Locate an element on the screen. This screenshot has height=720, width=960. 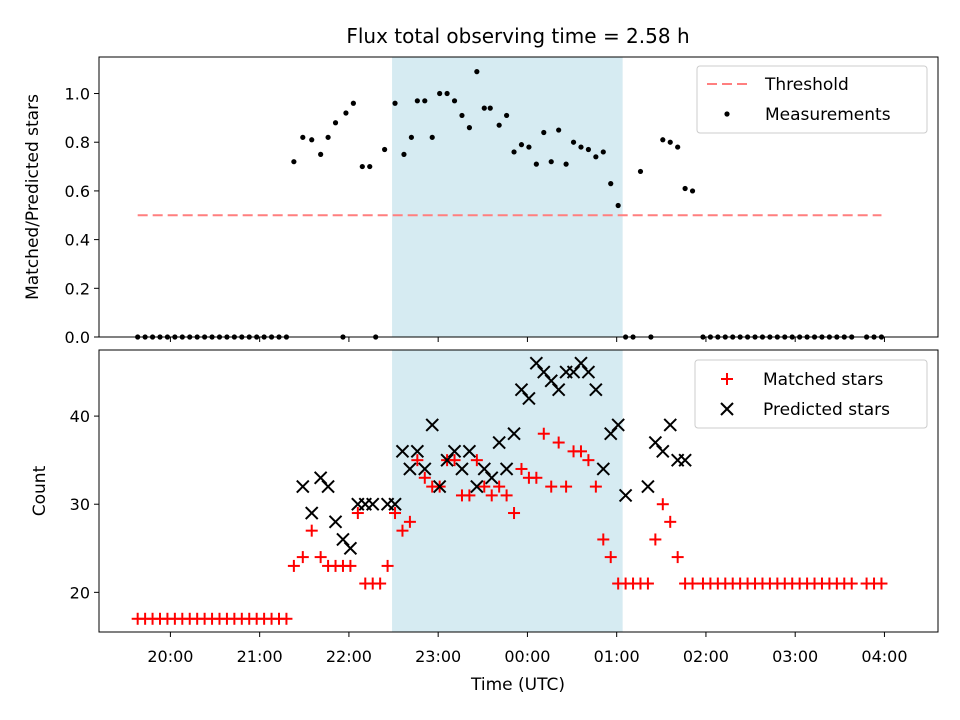
y-tick-label: 0.6 is located at coordinates (77, 191).